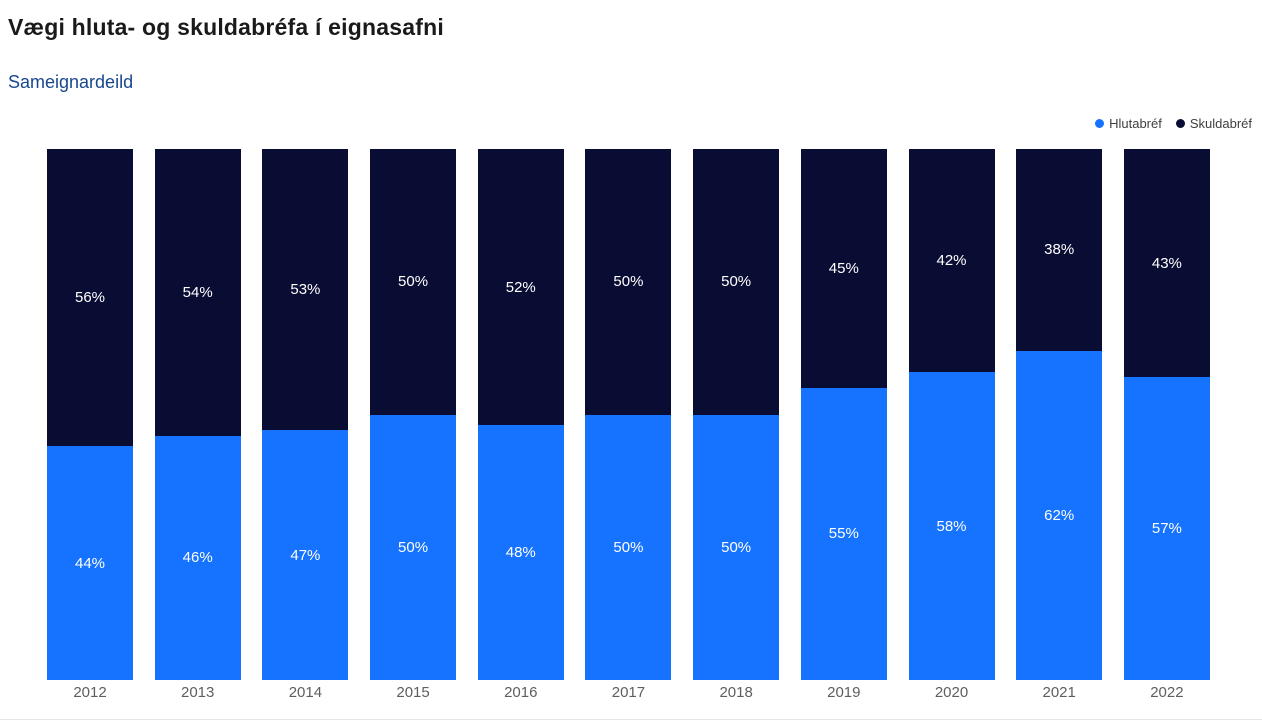 The image size is (1262, 720). I want to click on bar-segment-skuldabréf-2020: 42%, so click(951, 261).